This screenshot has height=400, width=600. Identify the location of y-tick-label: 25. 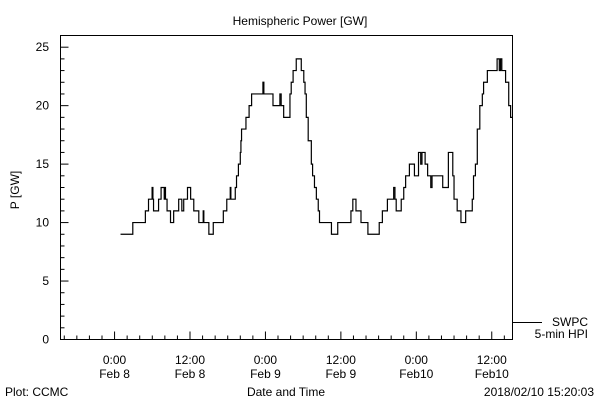
(43, 47).